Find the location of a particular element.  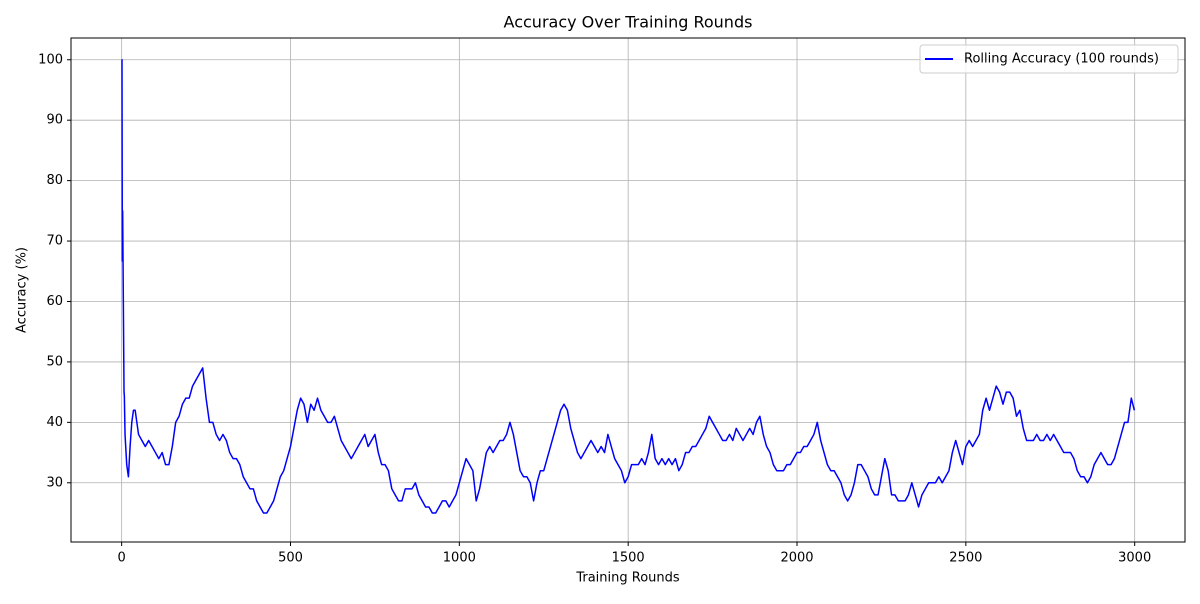

legend: Rolling Accuracy (100 rounds) is located at coordinates (1049, 59).